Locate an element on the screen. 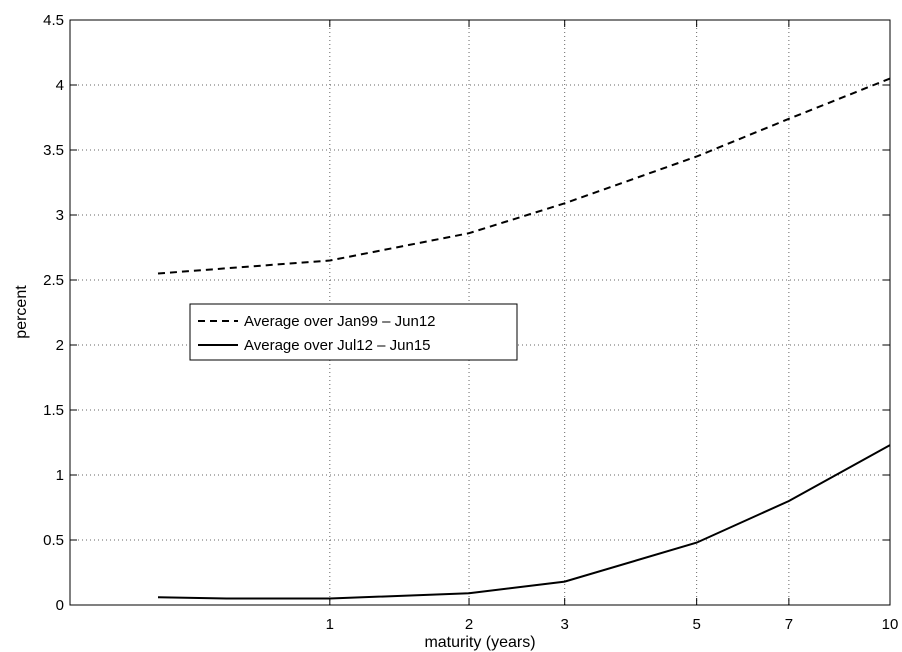  y-tick-label: 0 is located at coordinates (60, 605).